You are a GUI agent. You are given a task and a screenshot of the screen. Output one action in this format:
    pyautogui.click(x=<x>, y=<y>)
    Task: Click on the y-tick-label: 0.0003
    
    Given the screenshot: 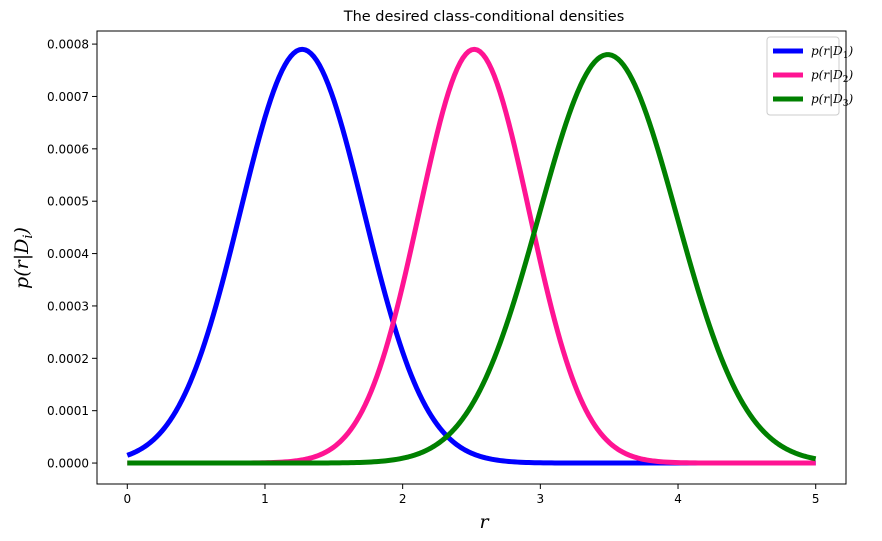 What is the action you would take?
    pyautogui.click(x=68, y=306)
    